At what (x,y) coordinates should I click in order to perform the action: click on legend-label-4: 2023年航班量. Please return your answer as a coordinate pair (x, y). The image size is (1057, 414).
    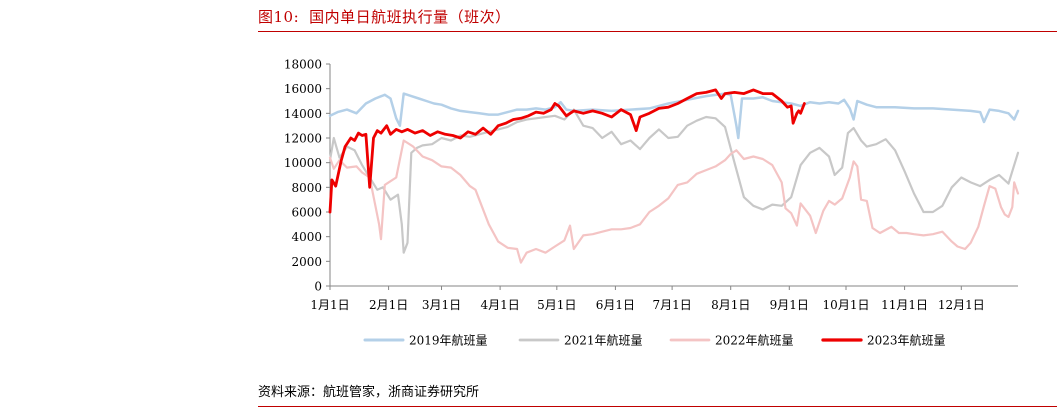
    Looking at the image, I should click on (906, 340).